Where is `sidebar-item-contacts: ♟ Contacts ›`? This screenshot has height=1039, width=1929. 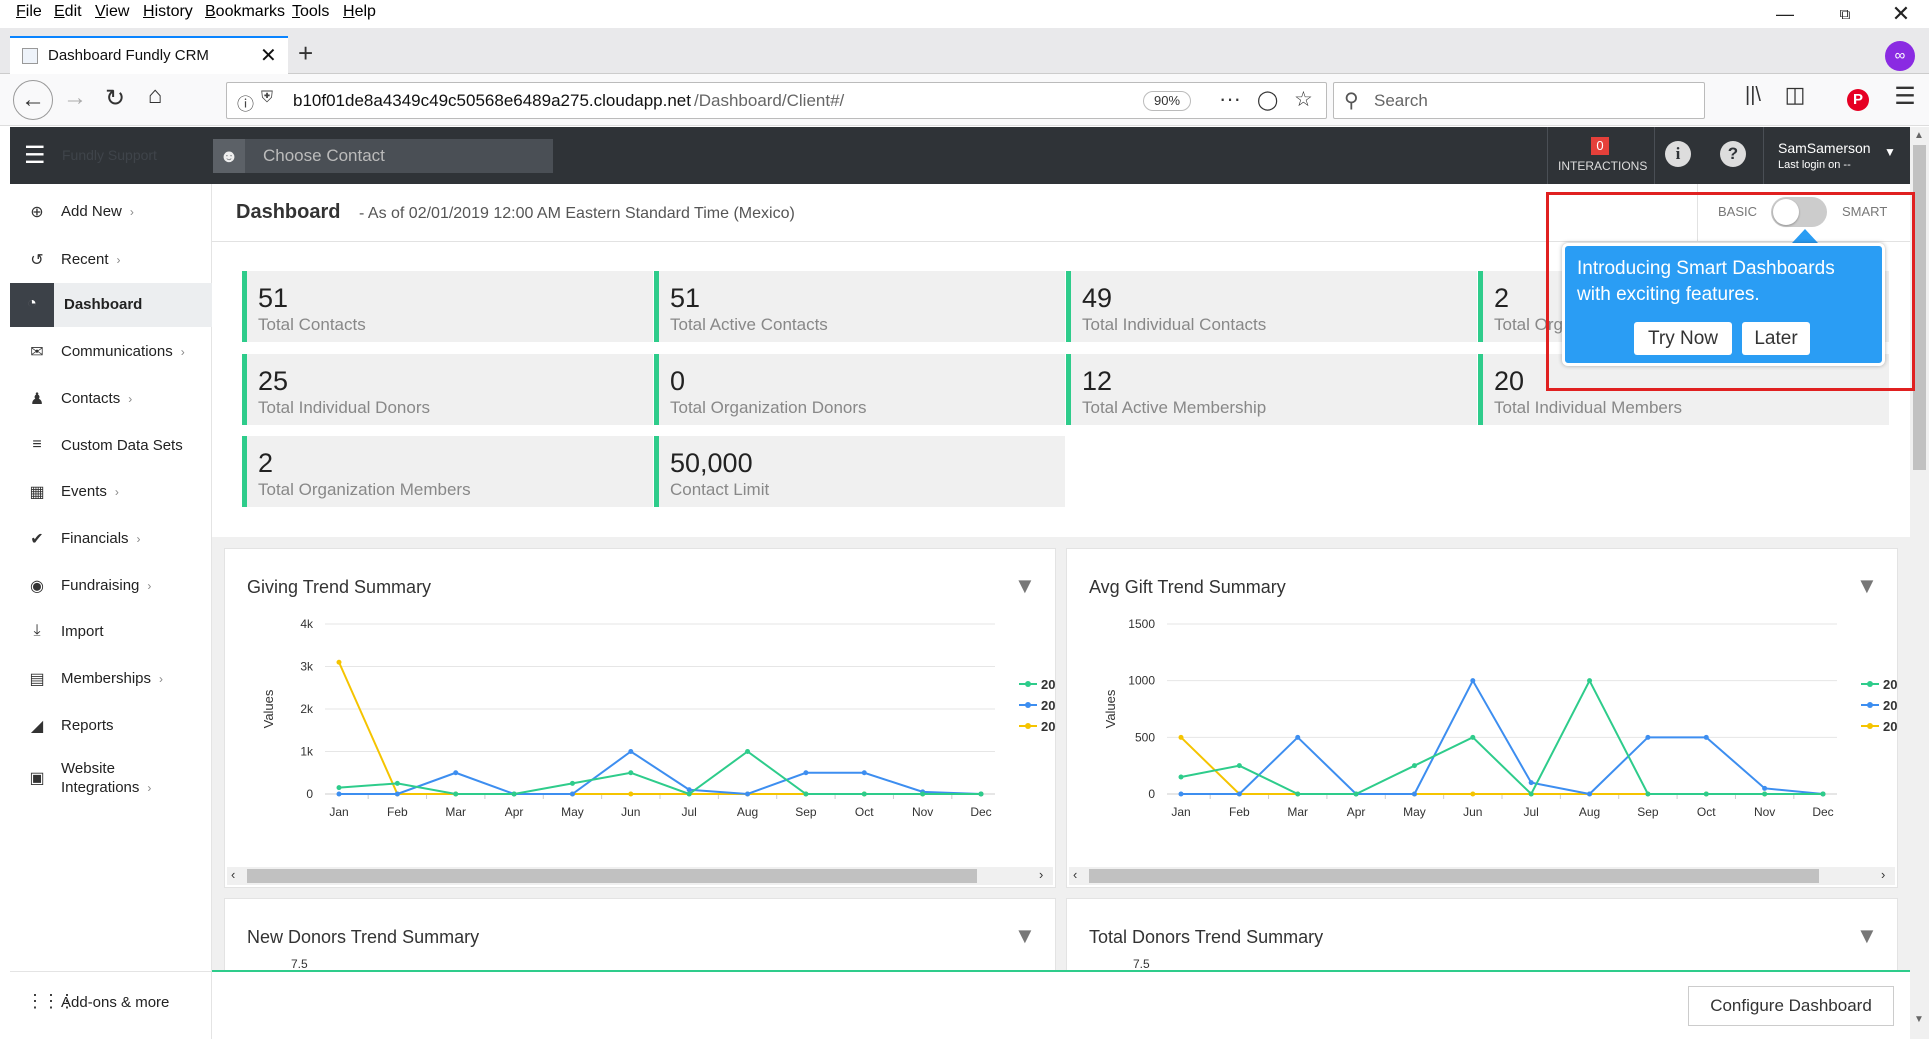
sidebar-item-contacts: ♟ Contacts › is located at coordinates (111, 399).